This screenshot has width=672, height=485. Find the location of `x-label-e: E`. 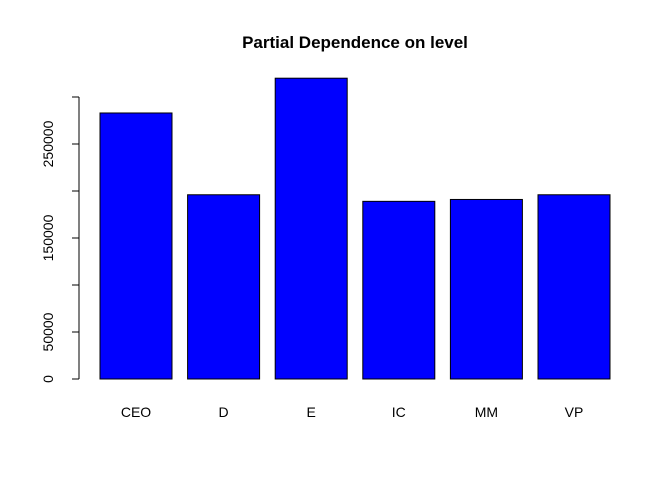

x-label-e: E is located at coordinates (311, 412).